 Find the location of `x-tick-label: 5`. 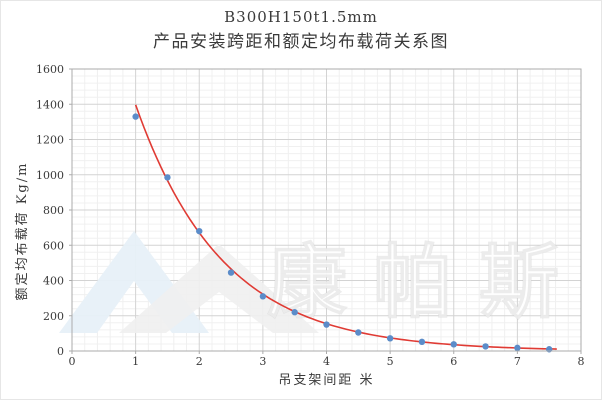

x-tick-label: 5 is located at coordinates (390, 361).